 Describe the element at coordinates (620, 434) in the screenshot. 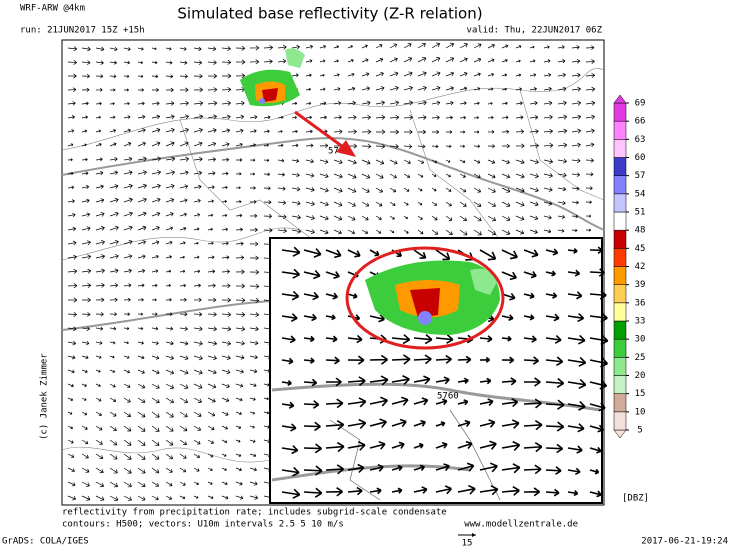

I see `legend-end` at that location.